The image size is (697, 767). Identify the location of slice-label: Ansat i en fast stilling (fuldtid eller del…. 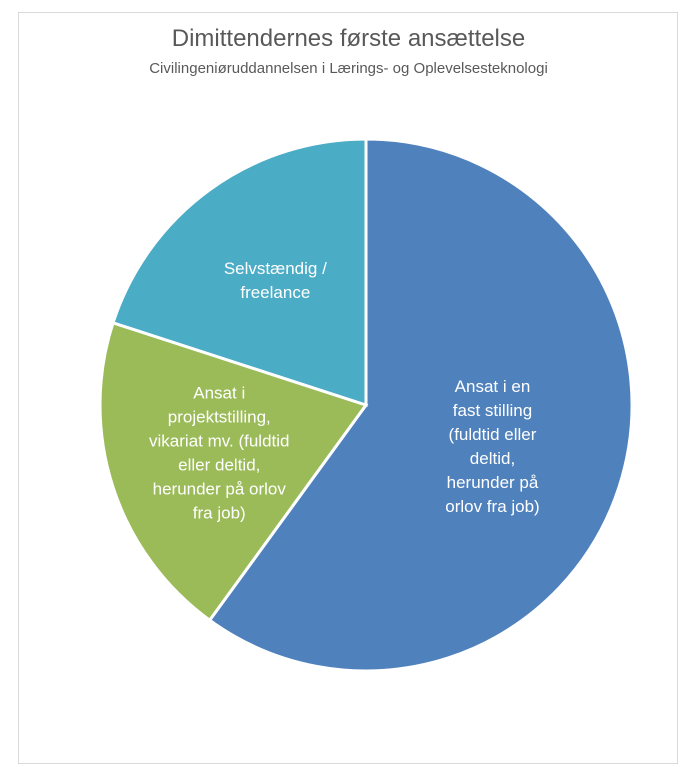
(492, 446).